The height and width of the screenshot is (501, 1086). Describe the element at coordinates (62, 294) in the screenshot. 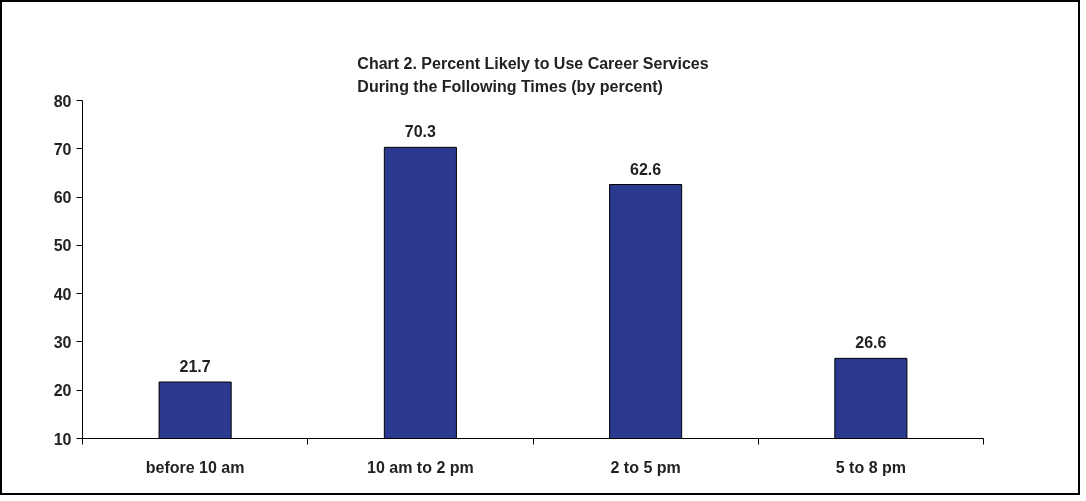

I see `y-tick-label: 40` at that location.